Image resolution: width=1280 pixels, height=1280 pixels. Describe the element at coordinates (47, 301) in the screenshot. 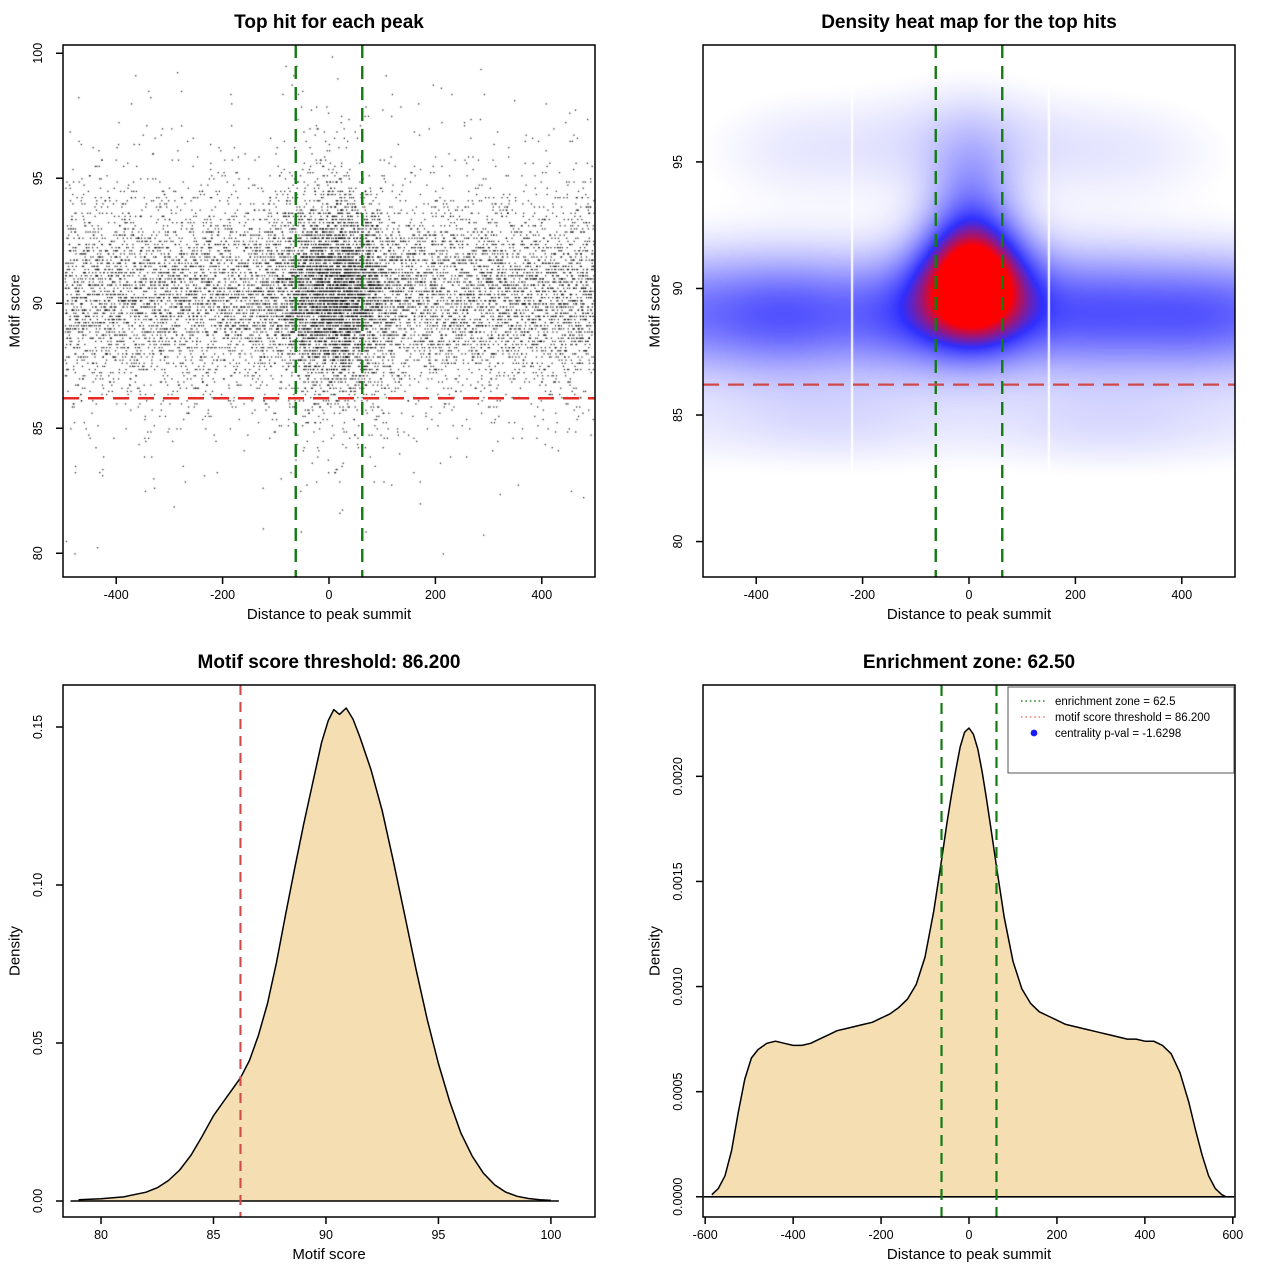

I see `y-axis: 80 85 90 95 100` at that location.